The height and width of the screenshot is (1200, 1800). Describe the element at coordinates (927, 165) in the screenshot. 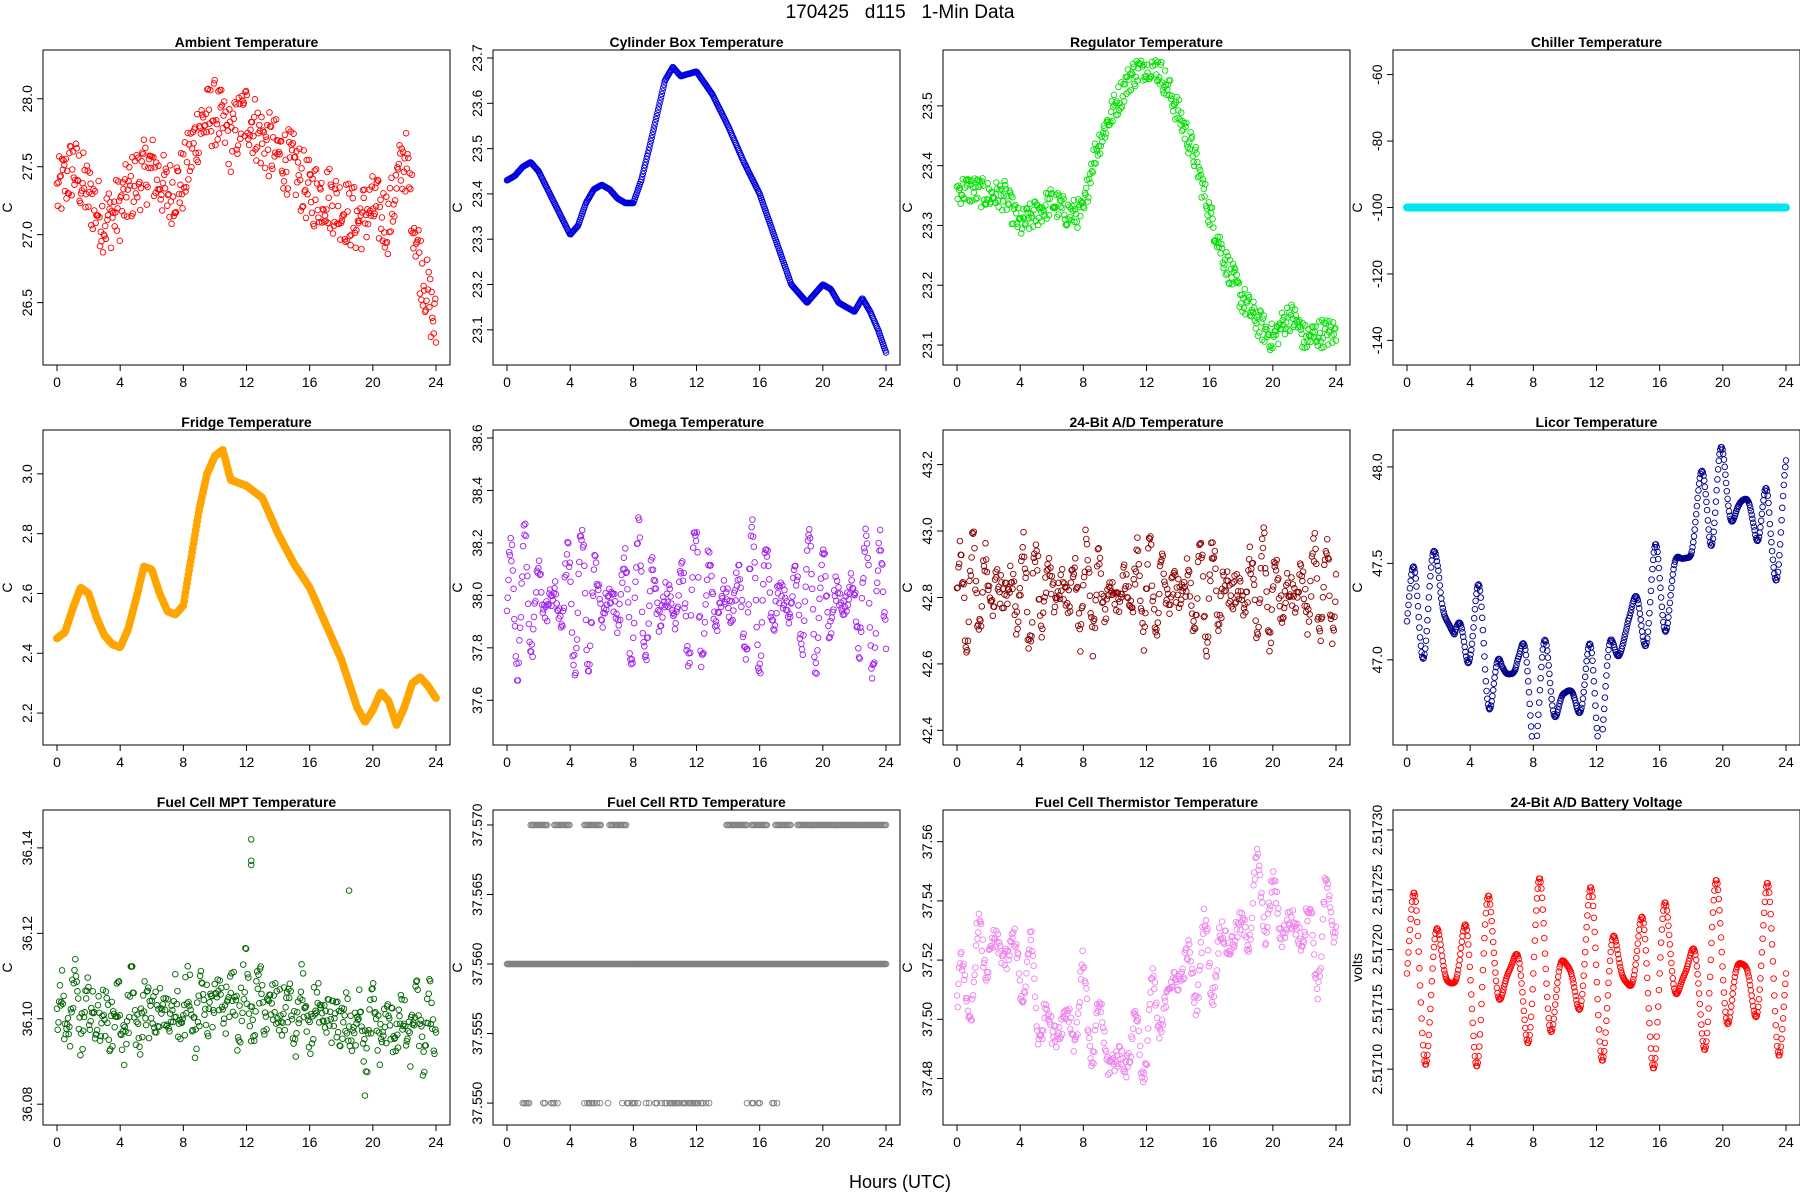

I see `y-tick-label: 23.4` at that location.